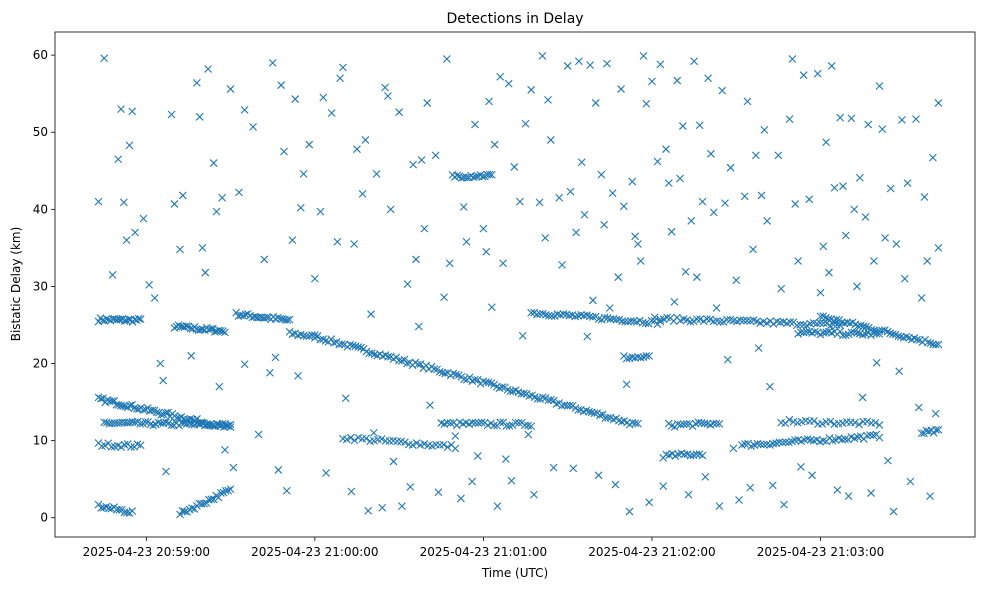  I want to click on y-axis: 0 10 20 30 40 50 60, so click(44, 286).